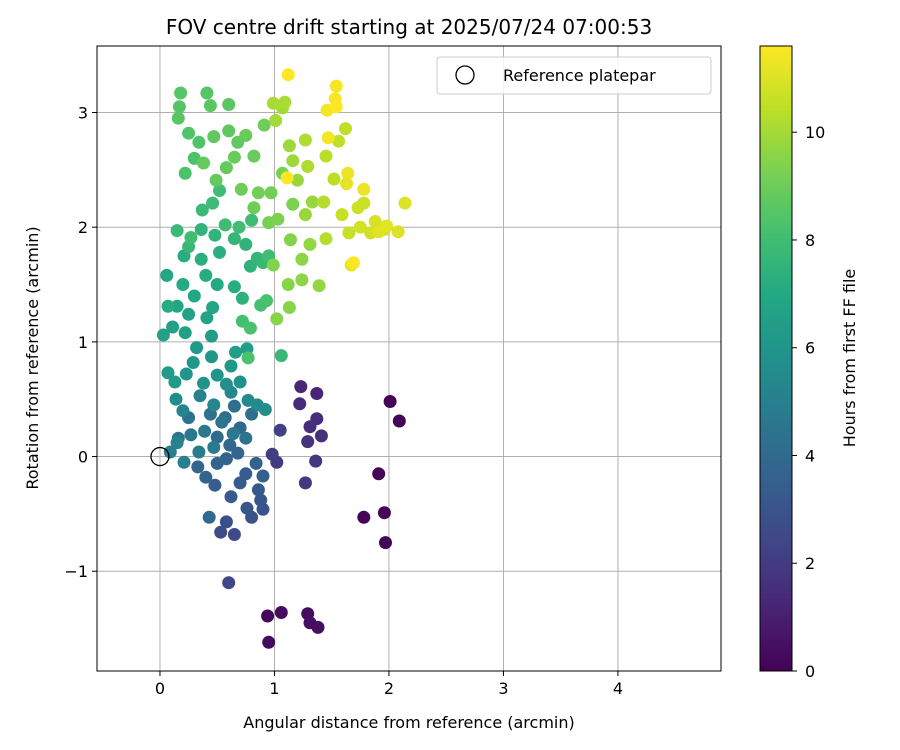  I want to click on y-axis: −1 0 1 2 3, so click(80, 342).